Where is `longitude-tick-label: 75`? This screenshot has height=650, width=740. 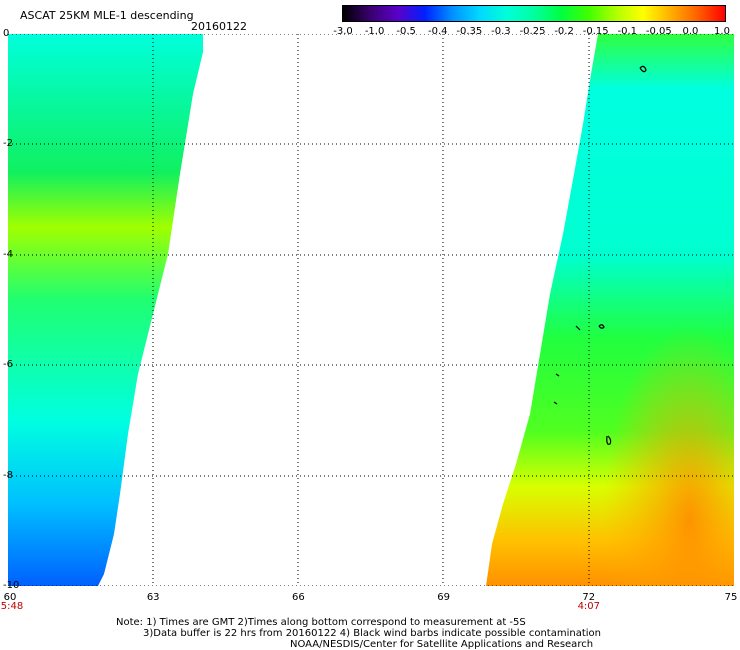 longitude-tick-label: 75 is located at coordinates (731, 597).